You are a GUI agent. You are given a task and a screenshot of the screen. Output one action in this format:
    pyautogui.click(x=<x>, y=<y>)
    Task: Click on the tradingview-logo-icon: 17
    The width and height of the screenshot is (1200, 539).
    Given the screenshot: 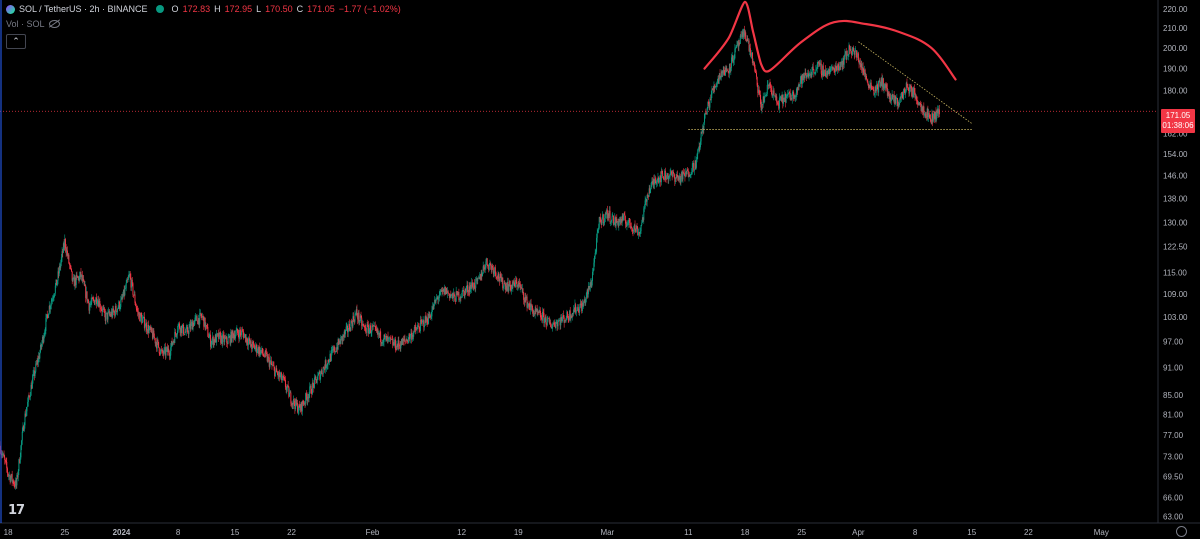 What is the action you would take?
    pyautogui.click(x=16, y=510)
    